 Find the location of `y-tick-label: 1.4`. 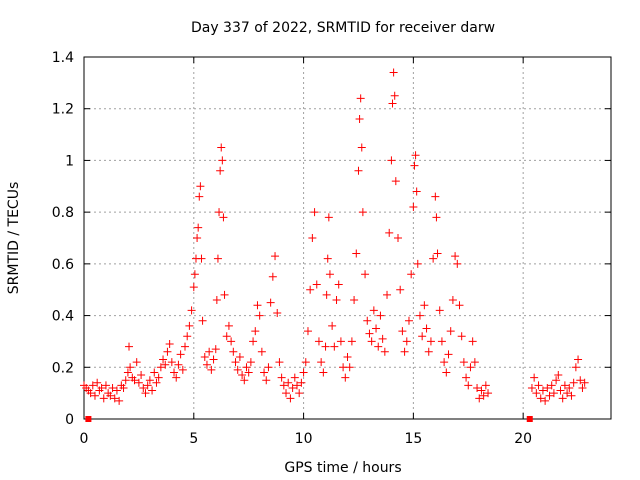

y-tick-label: 1.4 is located at coordinates (63, 58).